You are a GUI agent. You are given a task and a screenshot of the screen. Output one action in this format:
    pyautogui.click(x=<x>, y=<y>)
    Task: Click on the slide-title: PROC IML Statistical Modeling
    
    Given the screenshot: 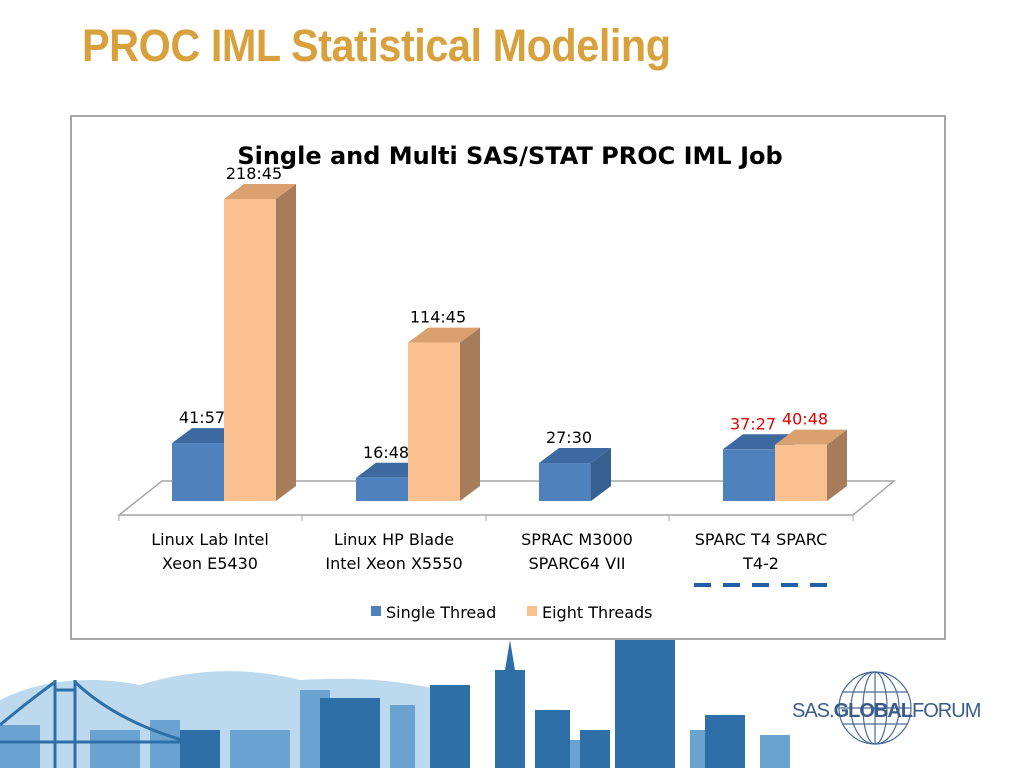 What is the action you would take?
    pyautogui.click(x=376, y=45)
    